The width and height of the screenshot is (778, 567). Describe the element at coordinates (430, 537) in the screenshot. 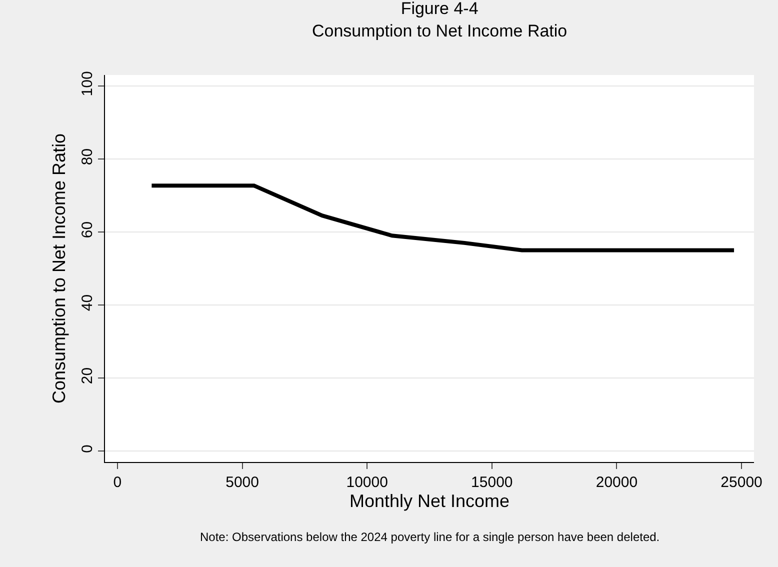

I see `text: Note: Observations below the 2024 poverty line for a single person have been deleted.` at that location.